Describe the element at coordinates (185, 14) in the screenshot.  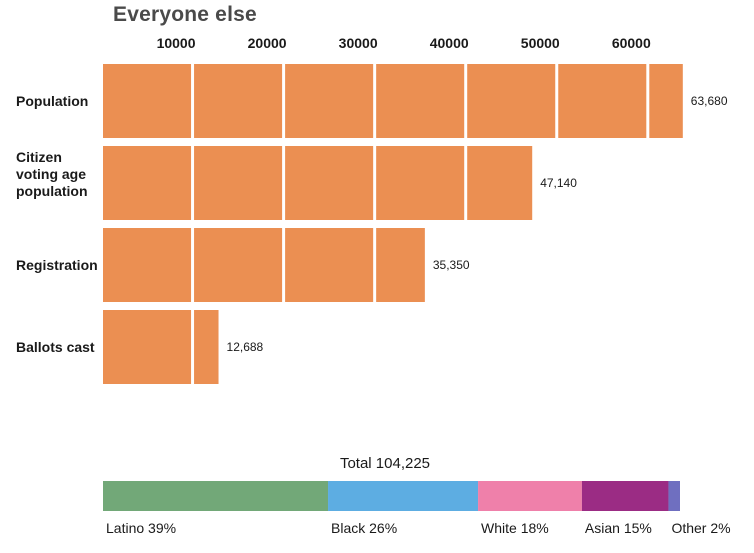
I see `chart-title: Everyone else` at that location.